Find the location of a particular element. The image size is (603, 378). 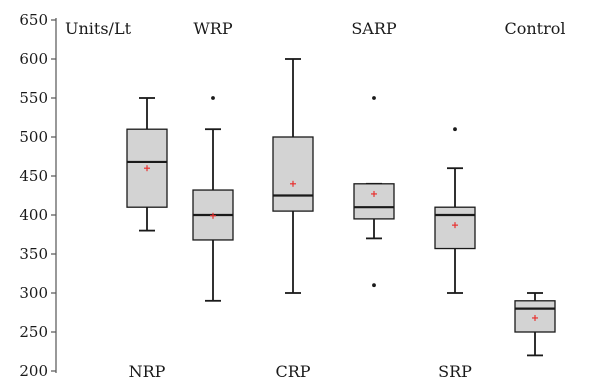

box-control is located at coordinates (535, 324).